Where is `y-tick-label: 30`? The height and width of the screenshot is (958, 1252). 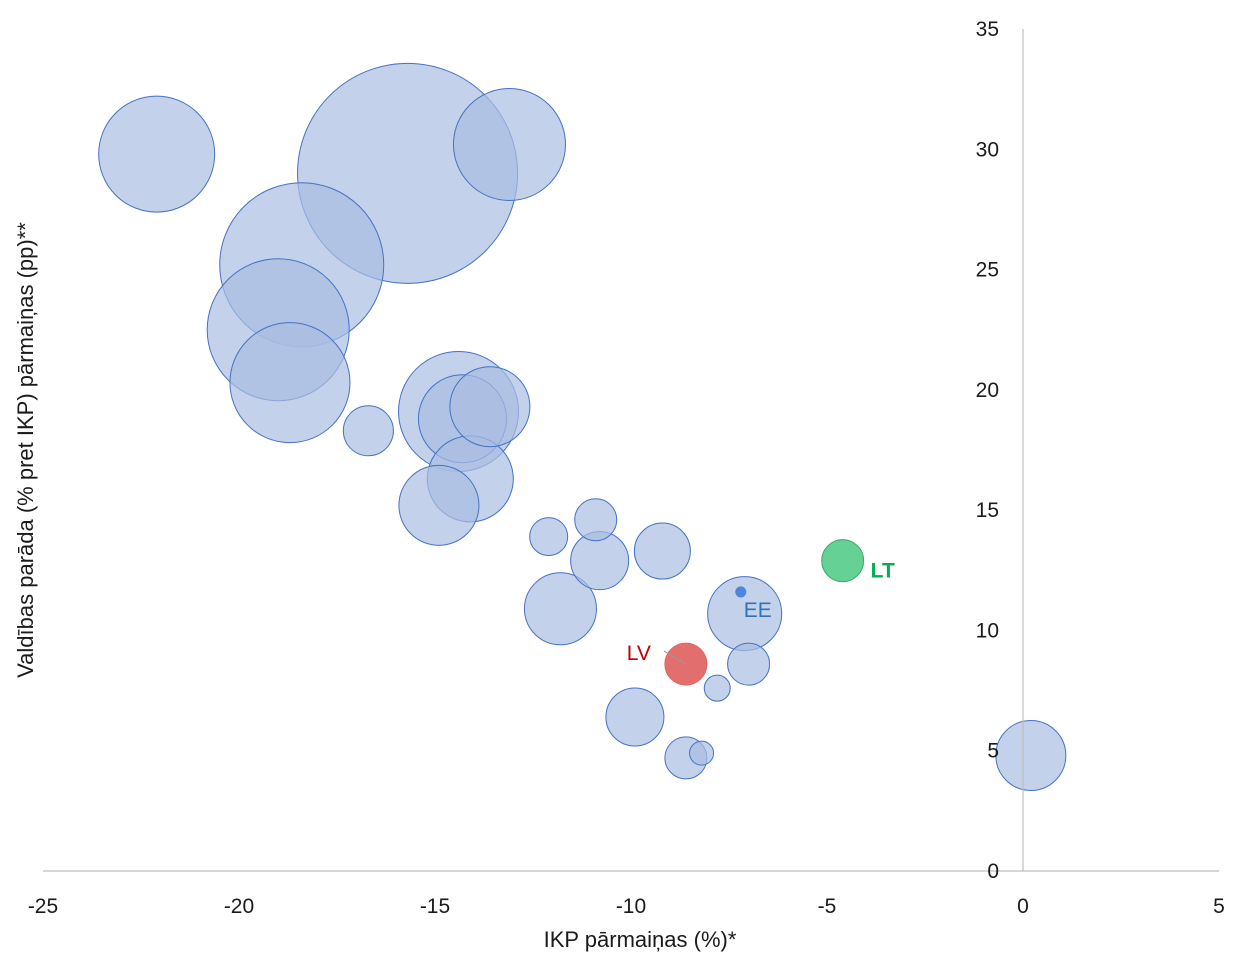
y-tick-label: 30 is located at coordinates (987, 149).